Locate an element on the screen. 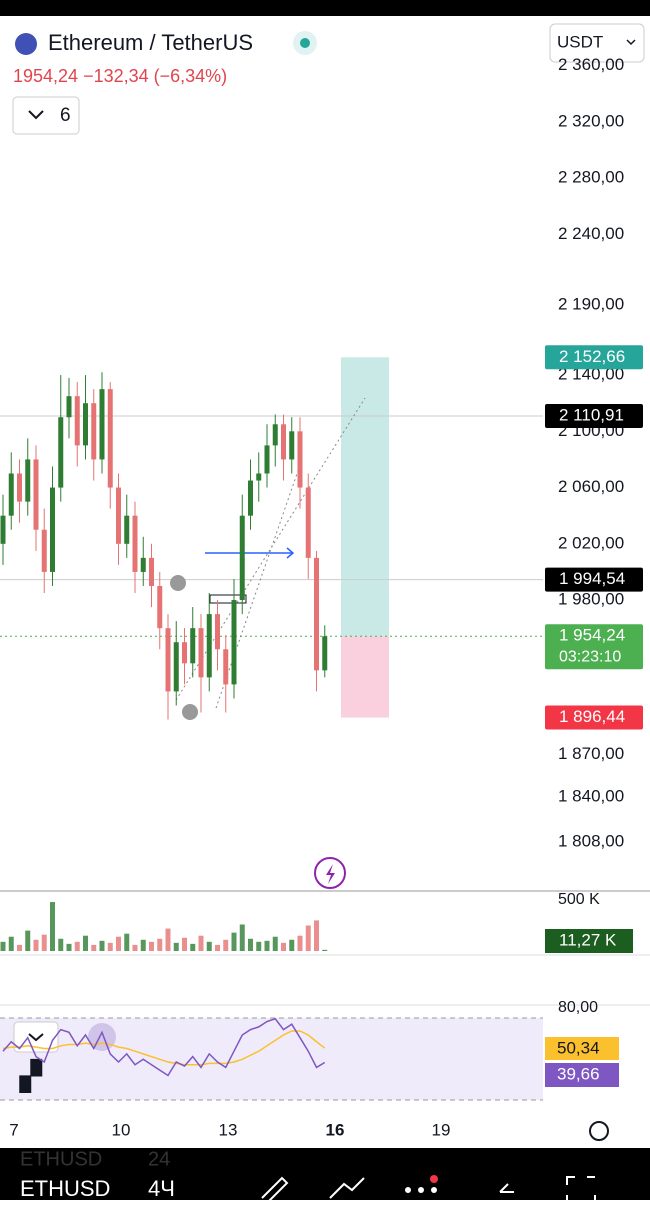 The width and height of the screenshot is (650, 1205). tv-logo: ▞ is located at coordinates (31, 1075).